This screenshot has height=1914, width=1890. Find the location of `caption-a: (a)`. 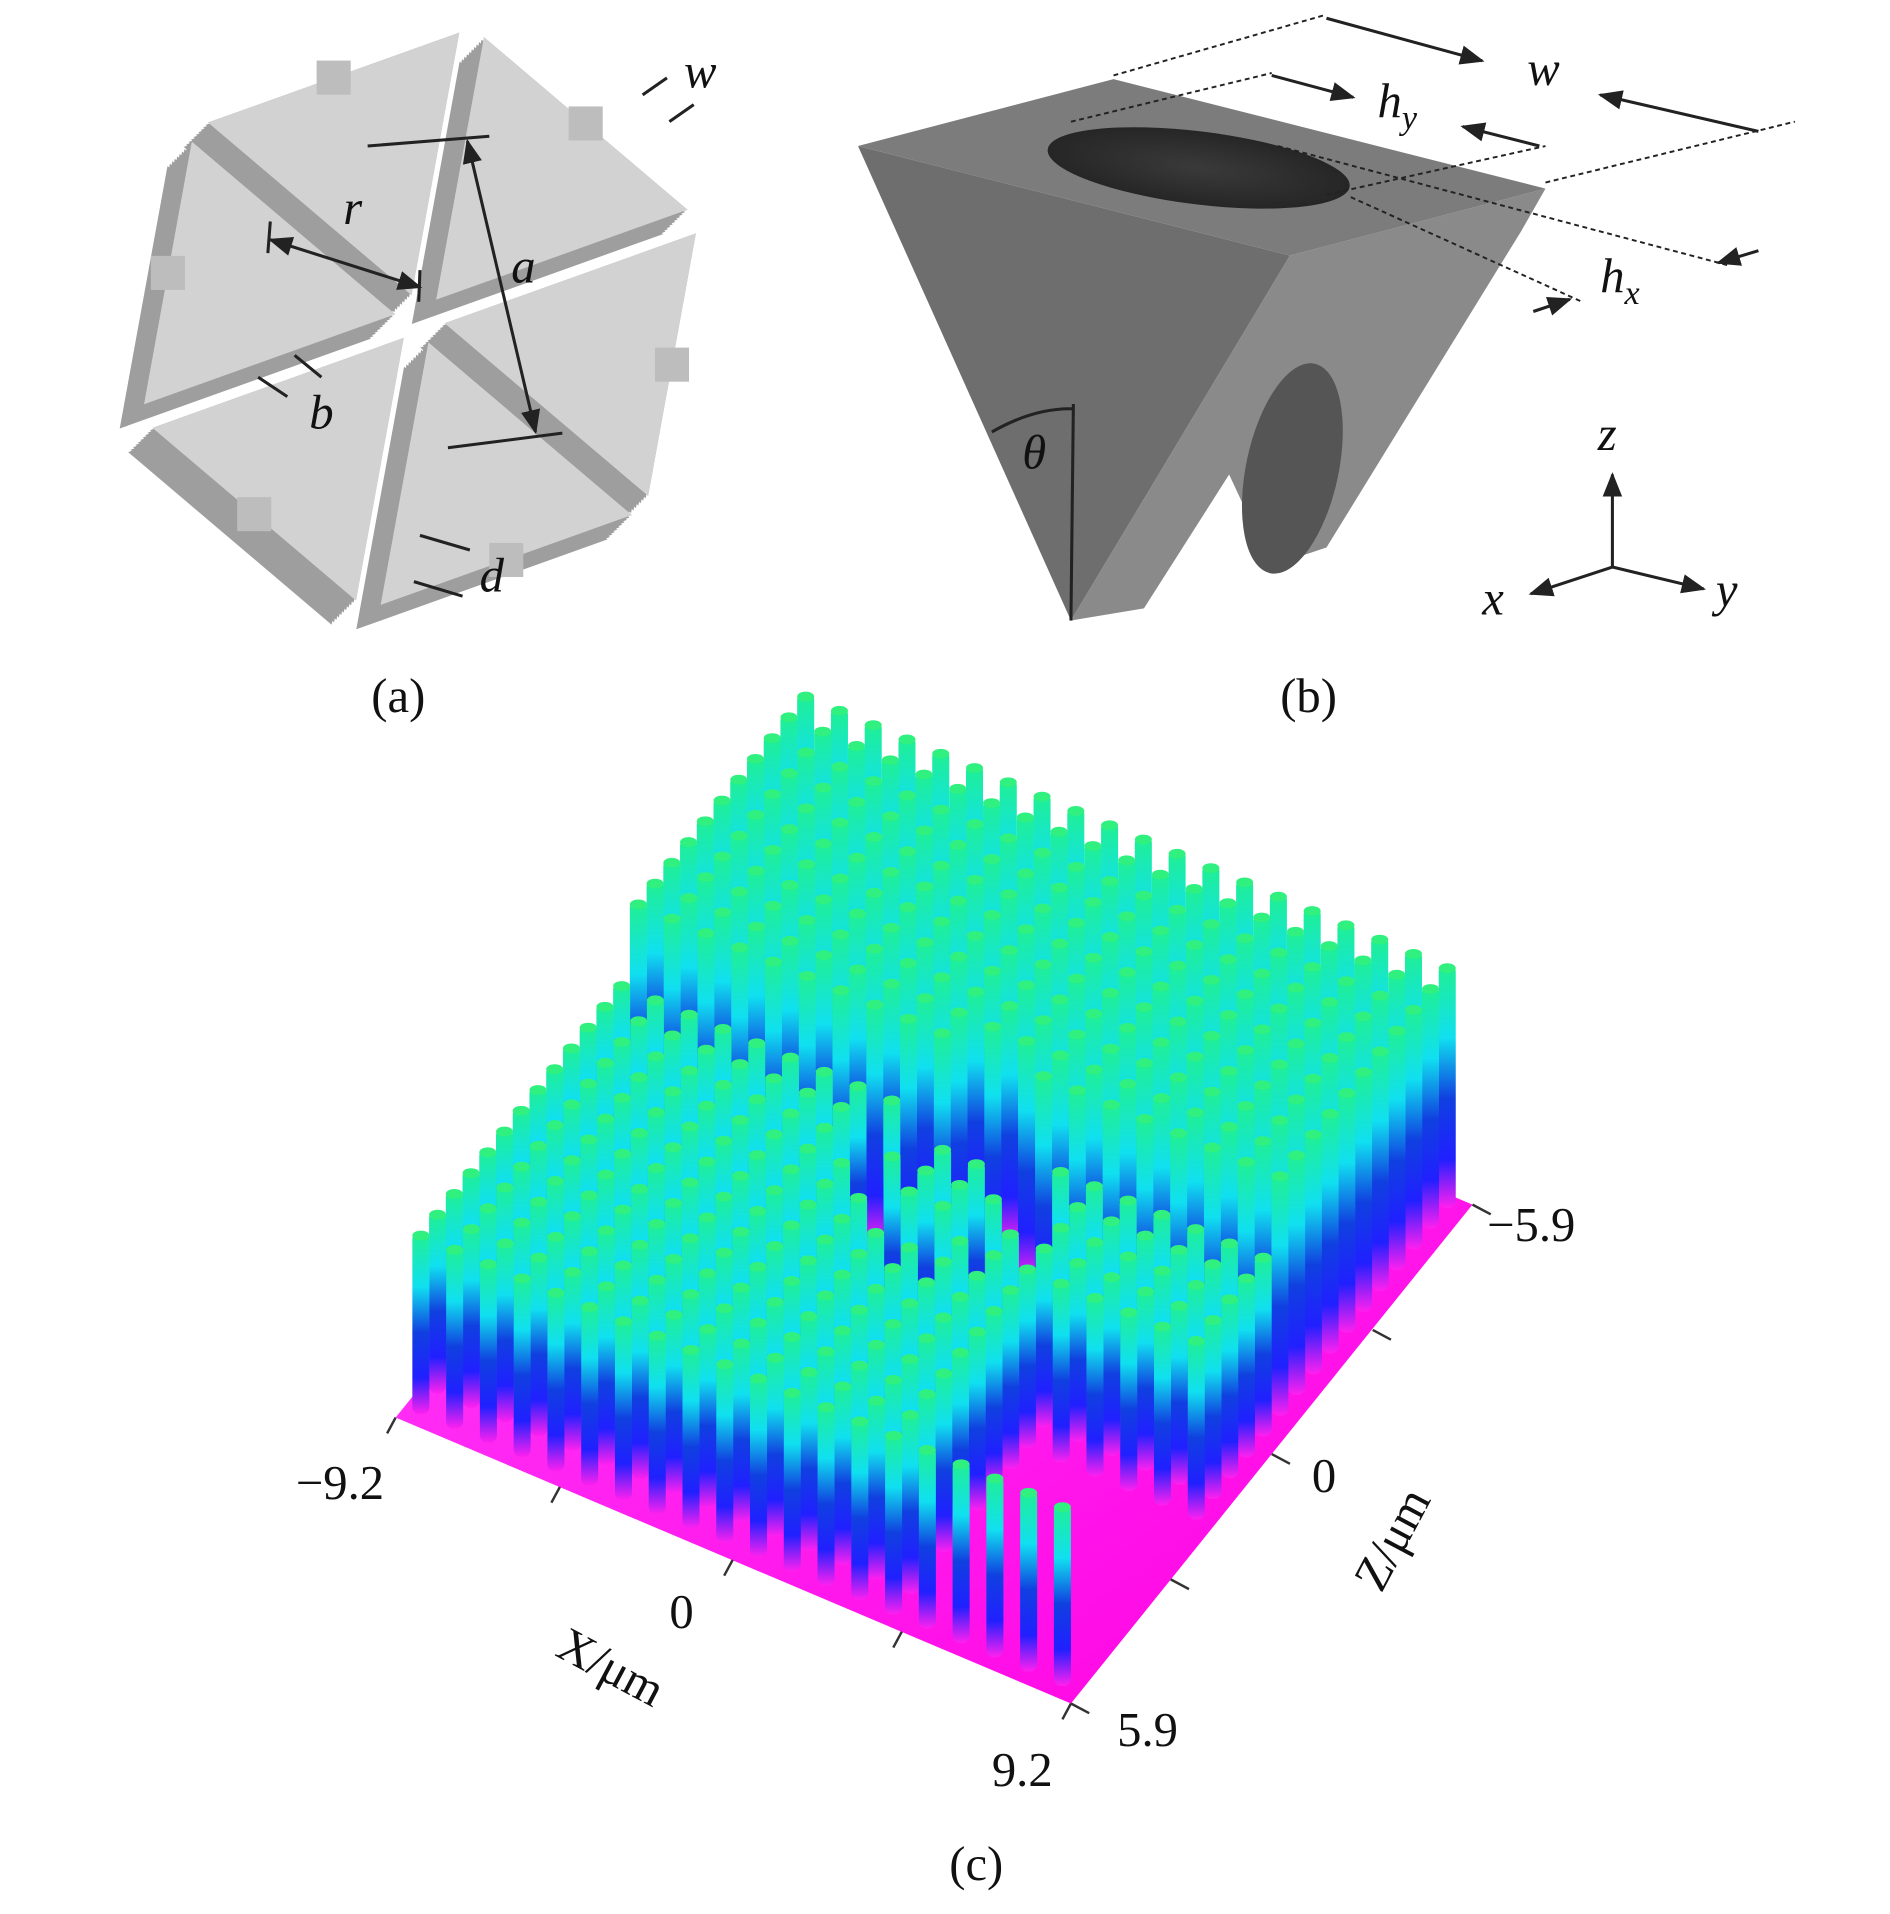

caption-a: (a) is located at coordinates (398, 696).